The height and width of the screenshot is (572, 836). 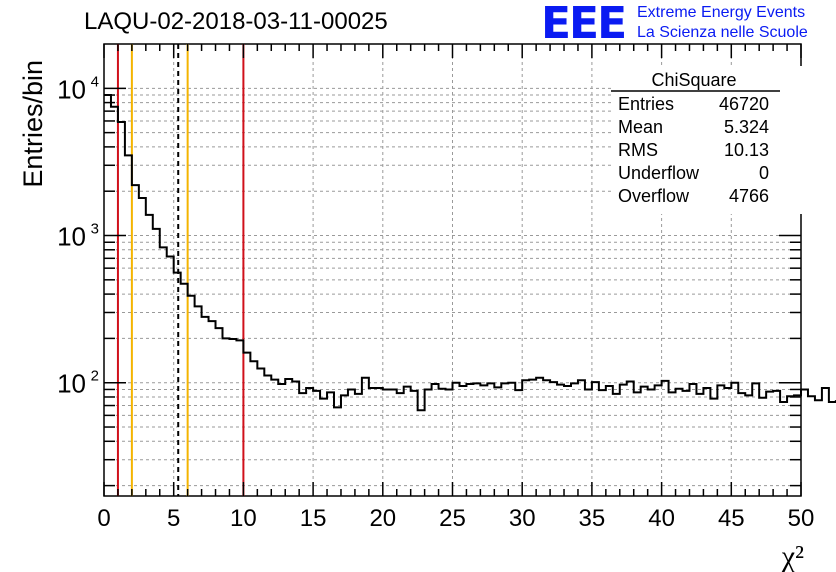 I want to click on y-tick-labels: 10 2 10 3 10 4, so click(x=78, y=235).